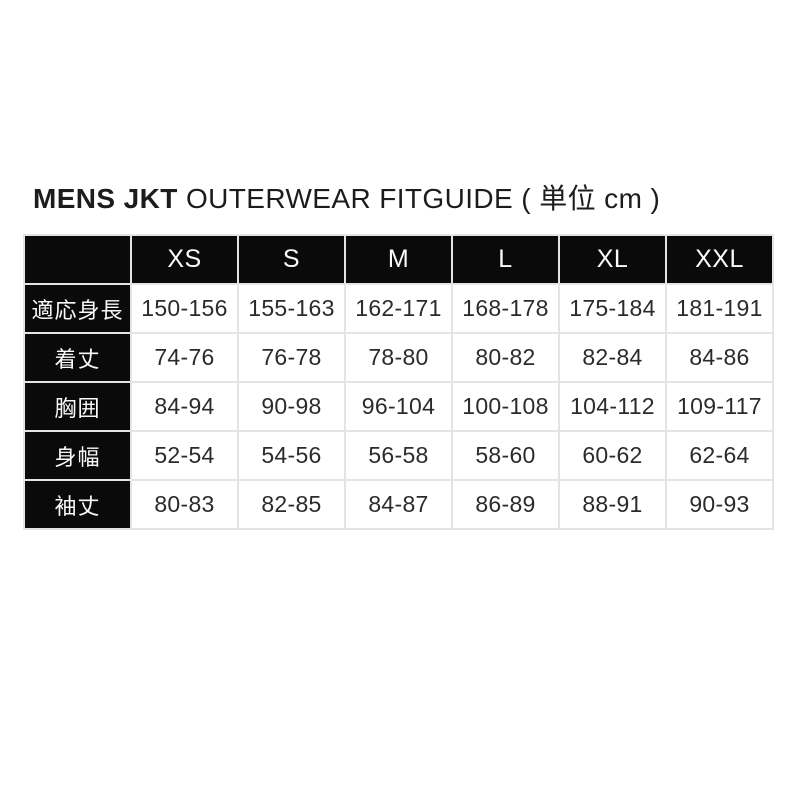 The width and height of the screenshot is (800, 800). What do you see at coordinates (105, 198) in the screenshot?
I see `title-brand: MENS JKT` at bounding box center [105, 198].